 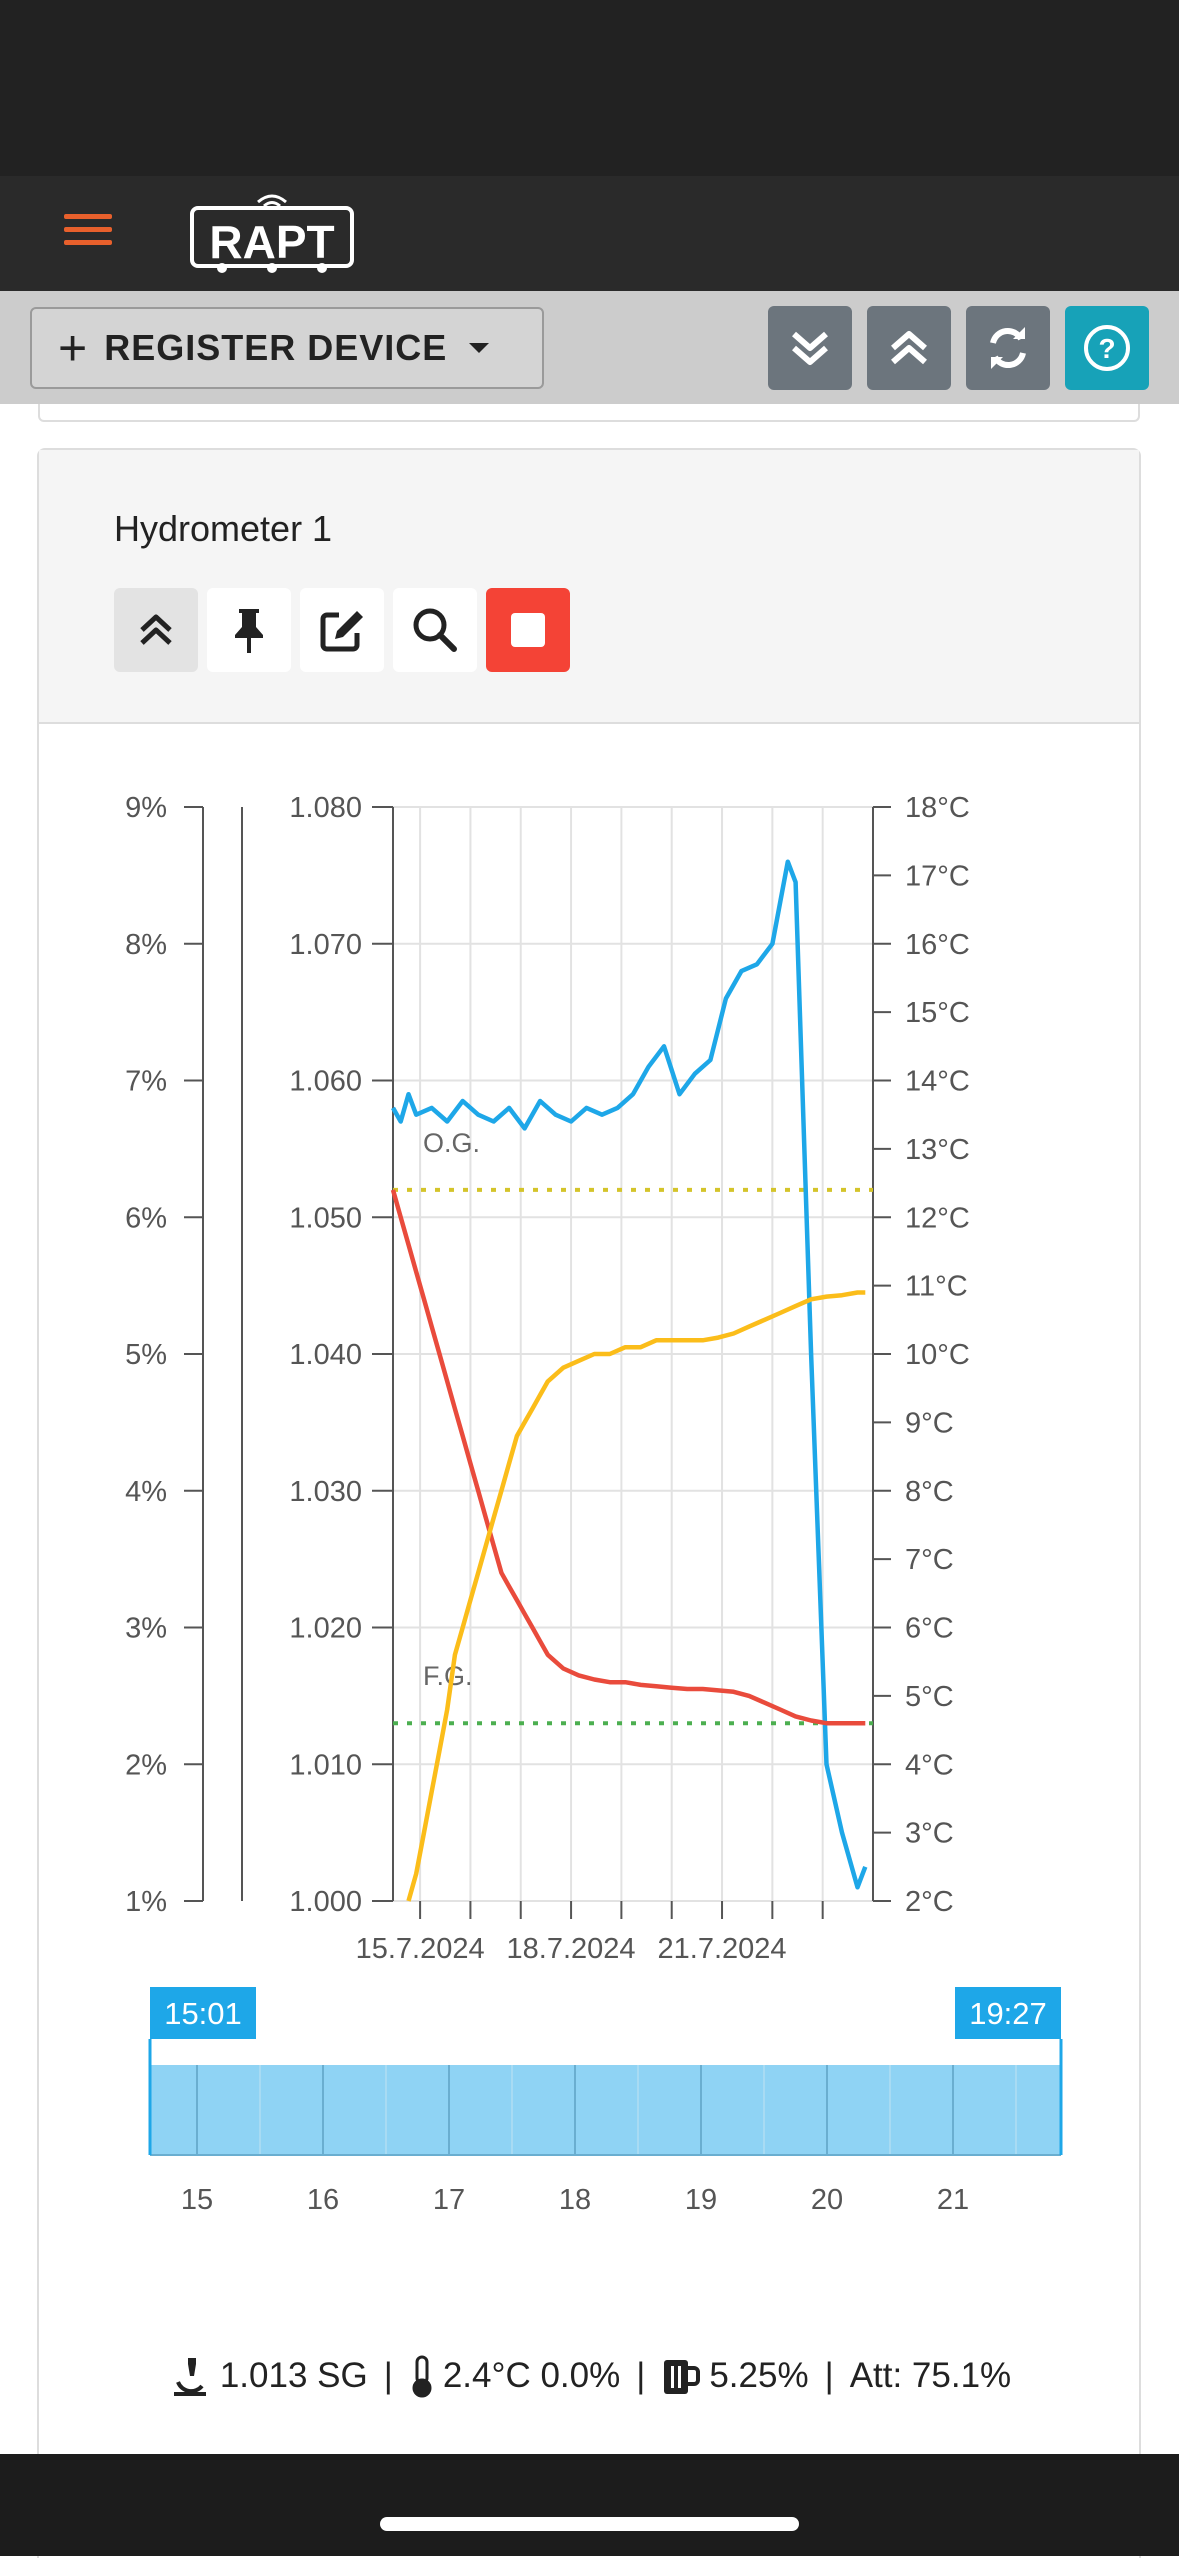 I want to click on search-icon, so click(x=435, y=630).